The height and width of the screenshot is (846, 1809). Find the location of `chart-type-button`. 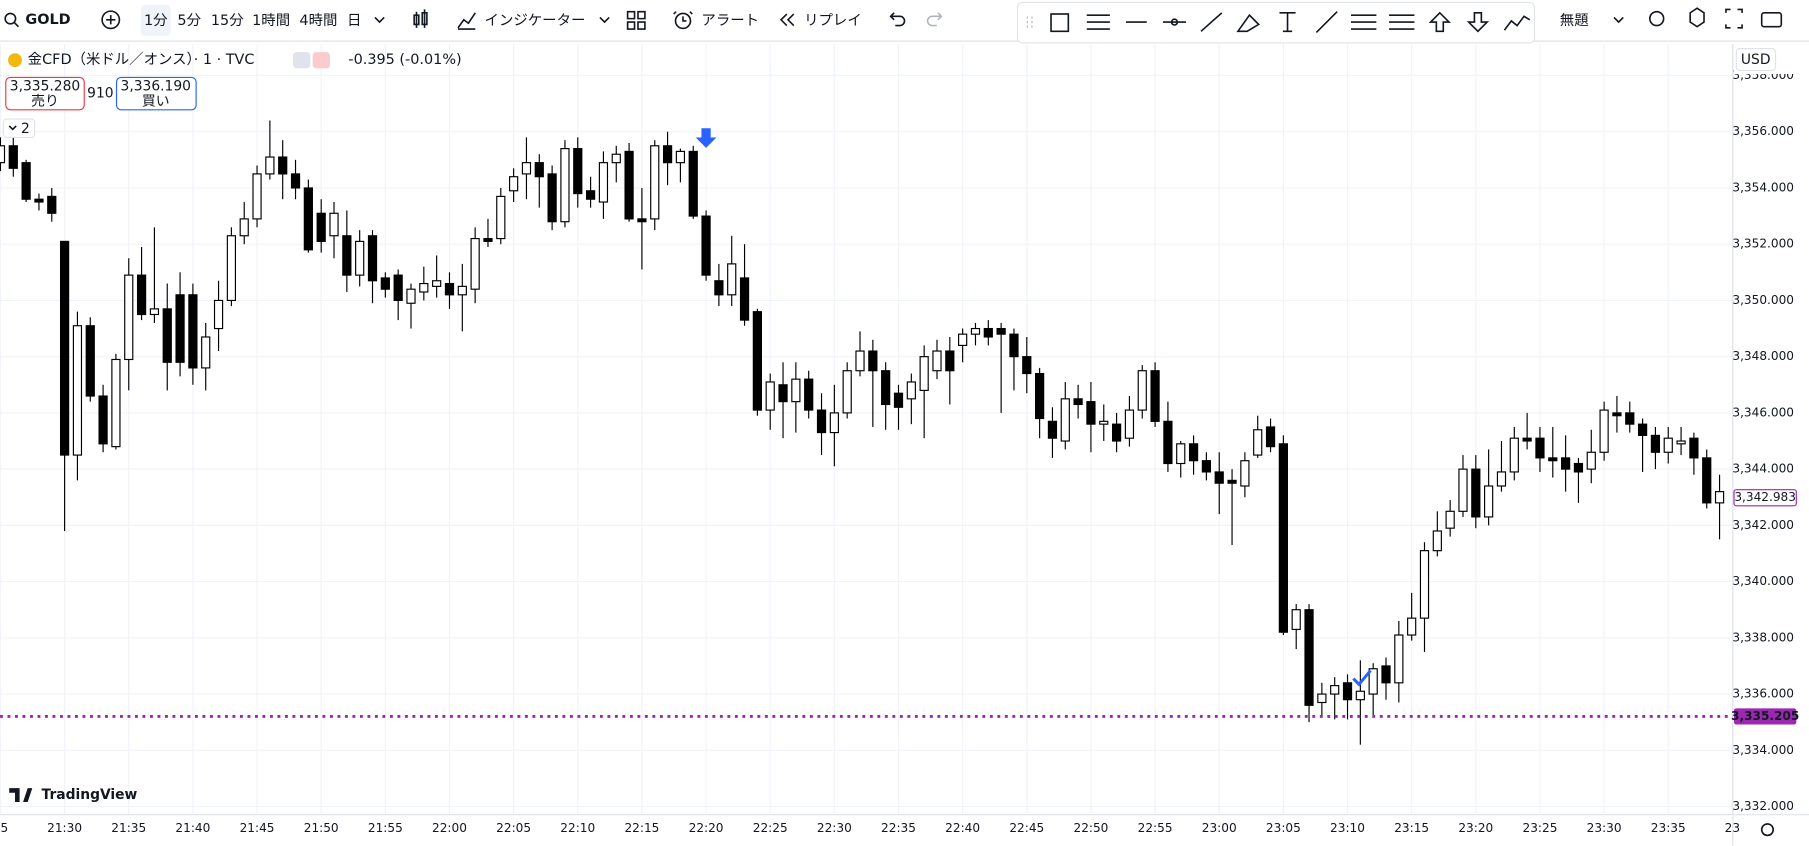

chart-type-button is located at coordinates (420, 18).